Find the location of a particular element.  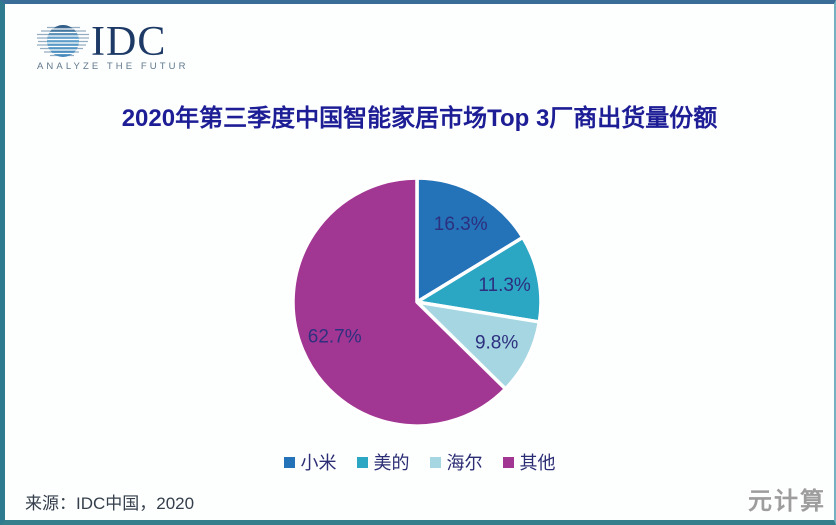

idc-logo-text: IDC is located at coordinates (128, 42).